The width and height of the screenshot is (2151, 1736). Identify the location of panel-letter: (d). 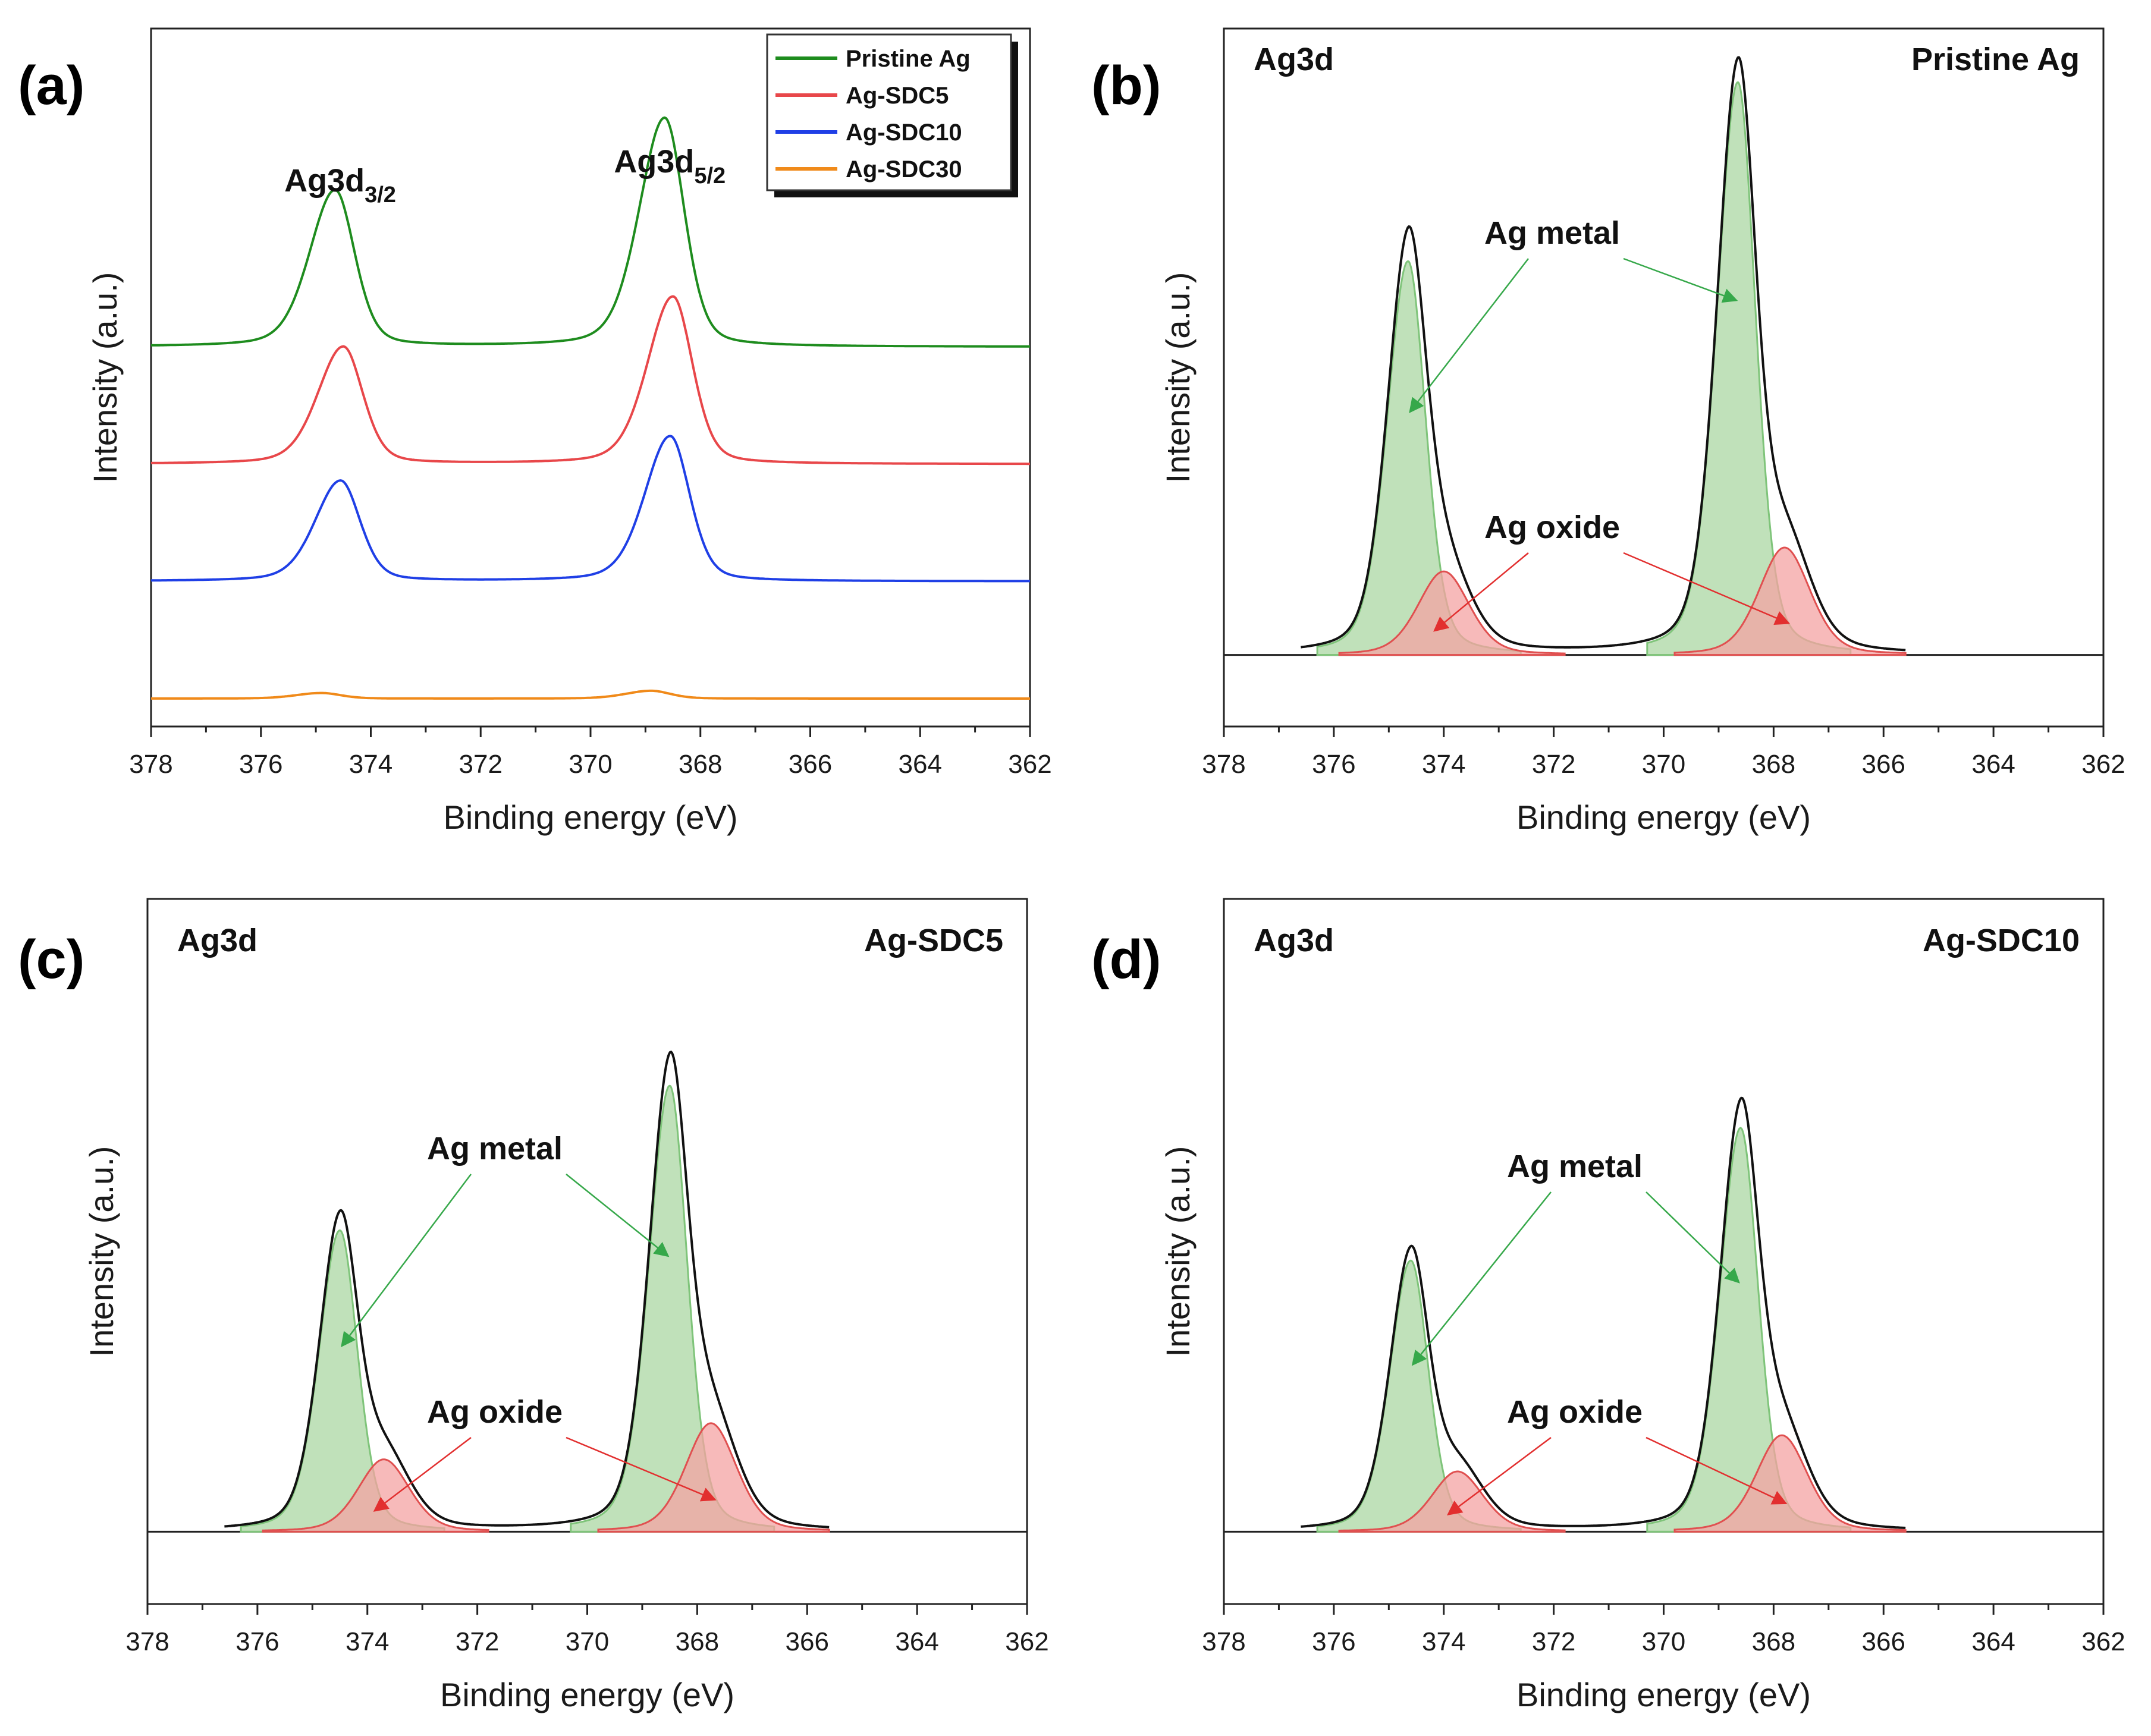
(1126, 959).